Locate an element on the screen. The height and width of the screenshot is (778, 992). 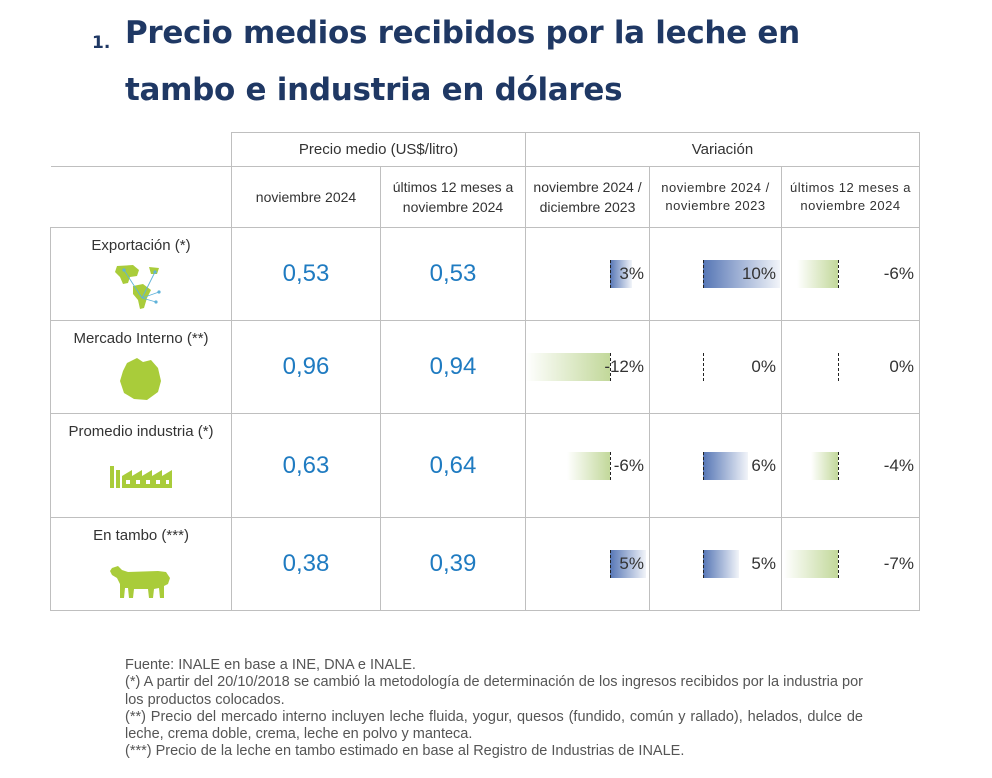
variation-value: 10% is located at coordinates (758, 273).